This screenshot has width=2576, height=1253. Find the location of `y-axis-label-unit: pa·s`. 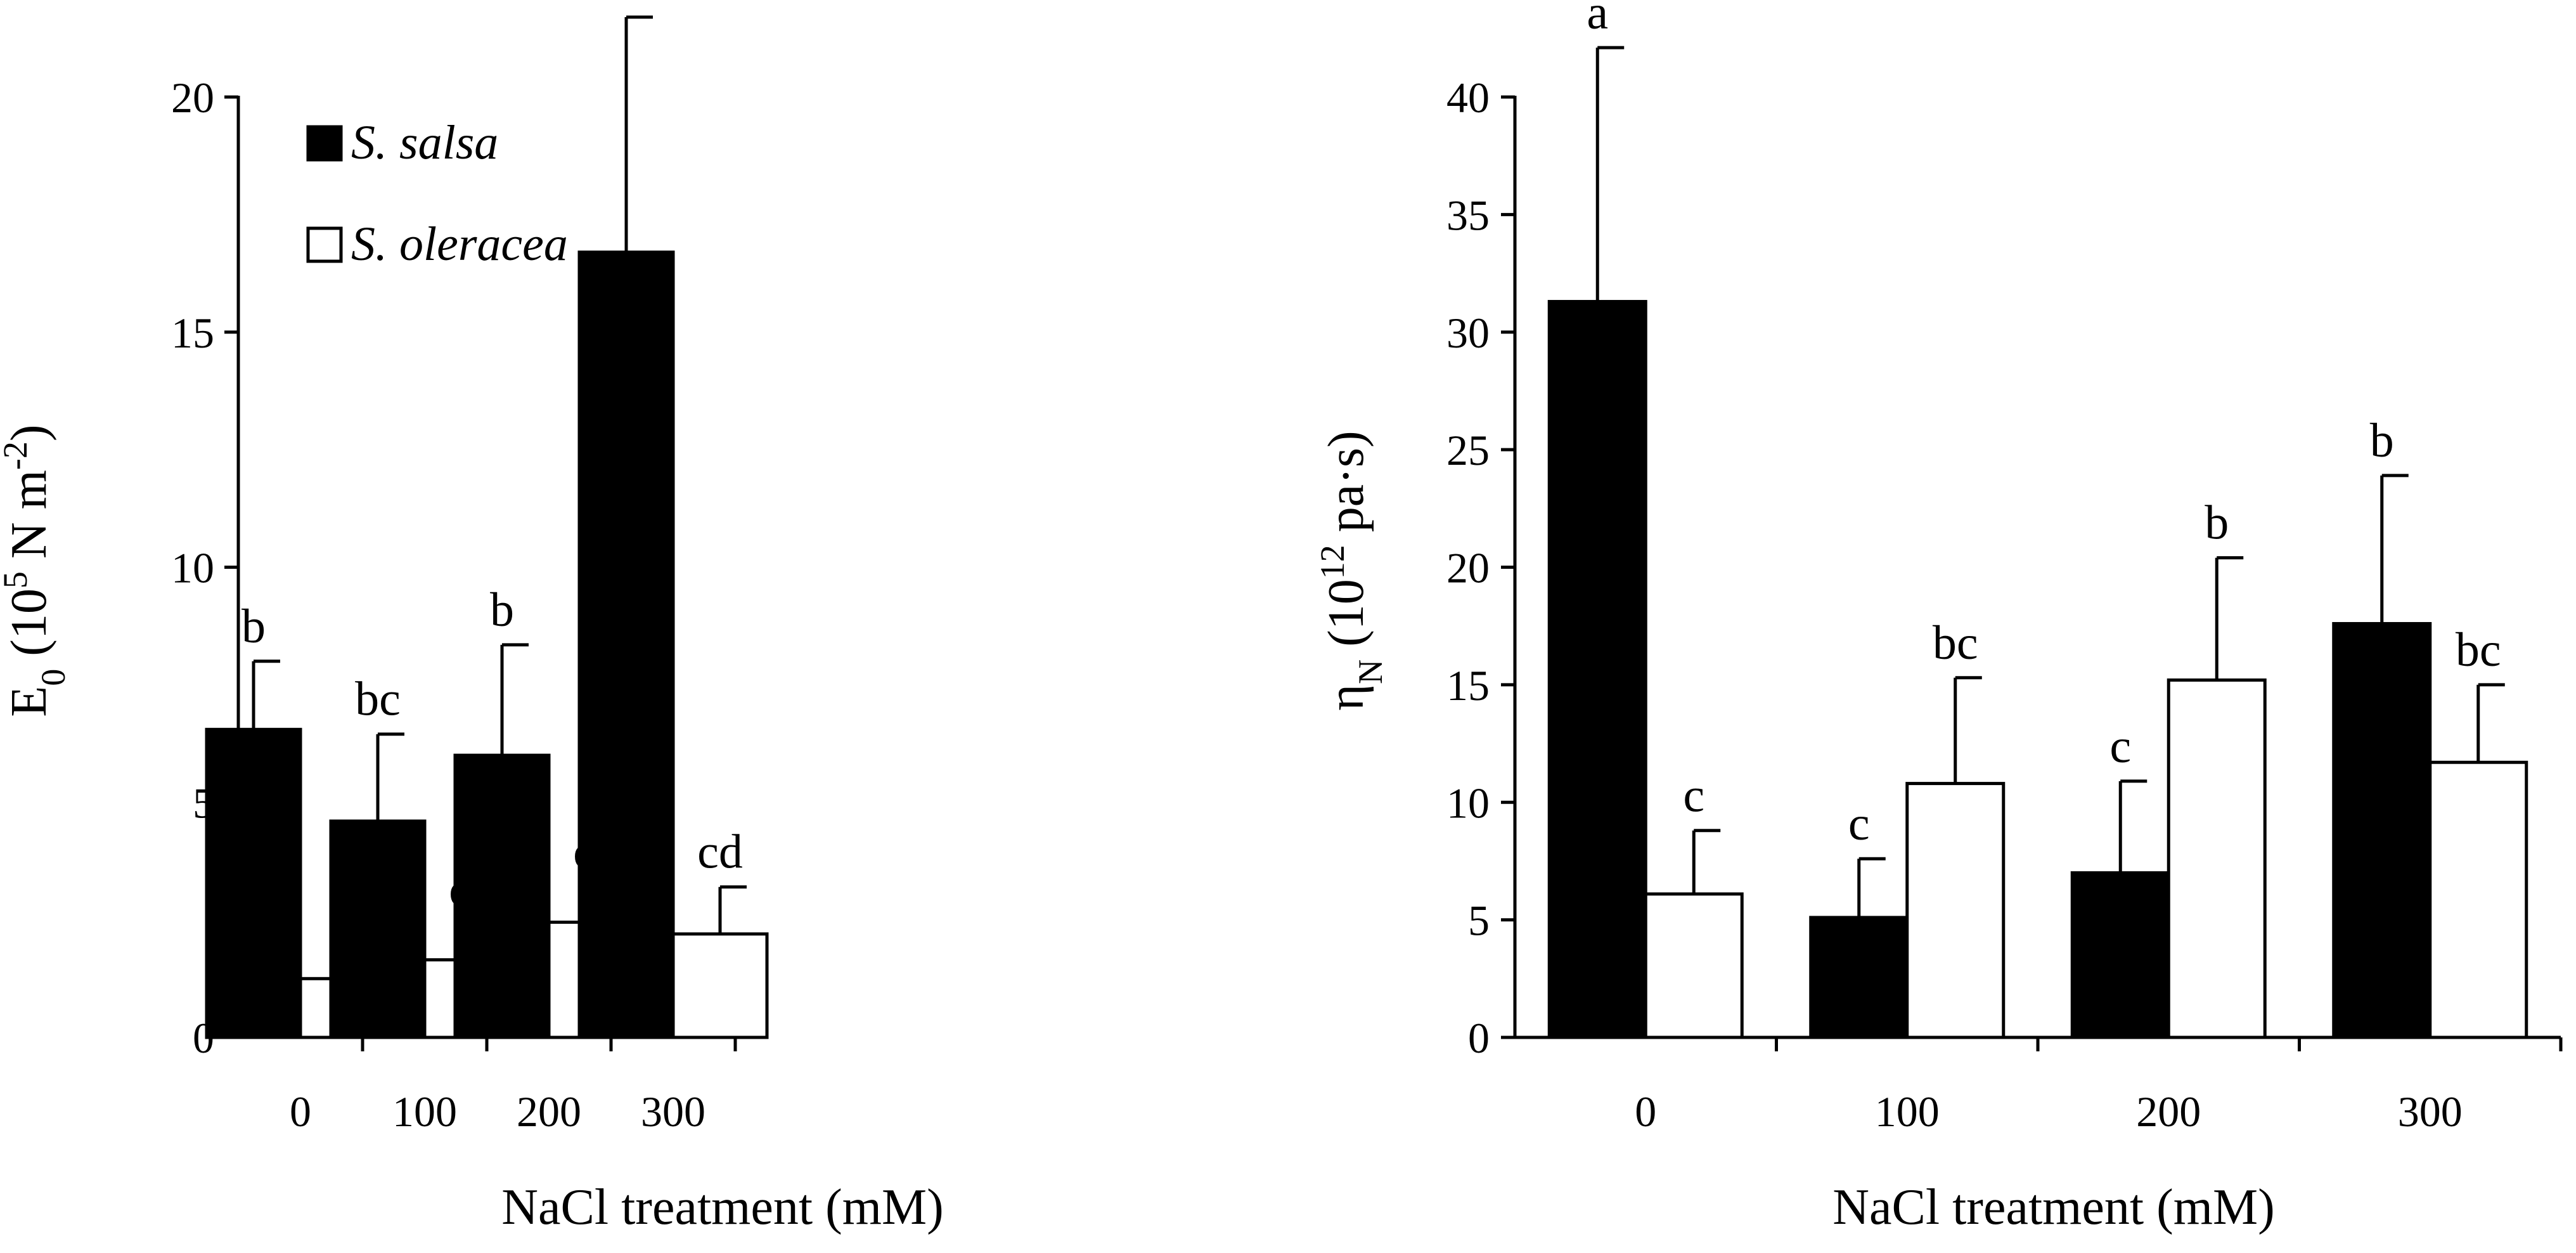

y-axis-label-unit: pa·s is located at coordinates (1346, 496).